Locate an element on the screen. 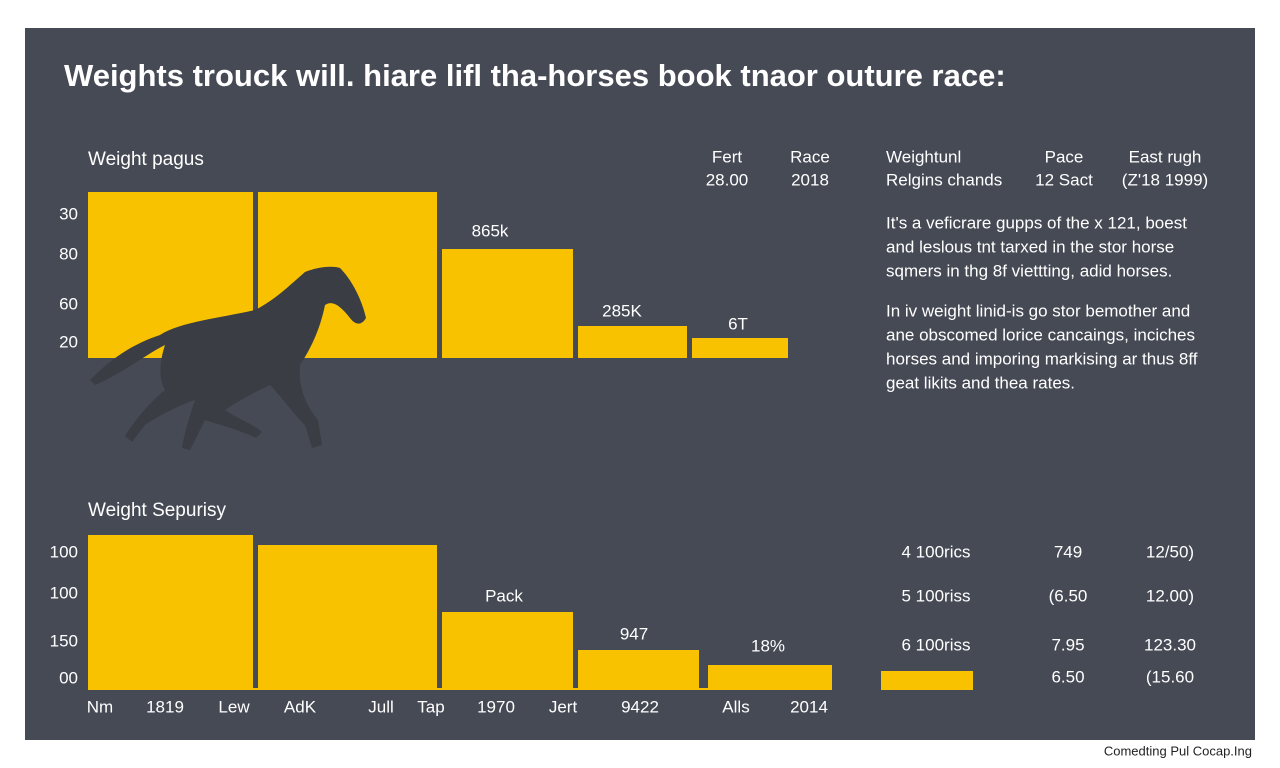  x-label: Tap is located at coordinates (430, 706).